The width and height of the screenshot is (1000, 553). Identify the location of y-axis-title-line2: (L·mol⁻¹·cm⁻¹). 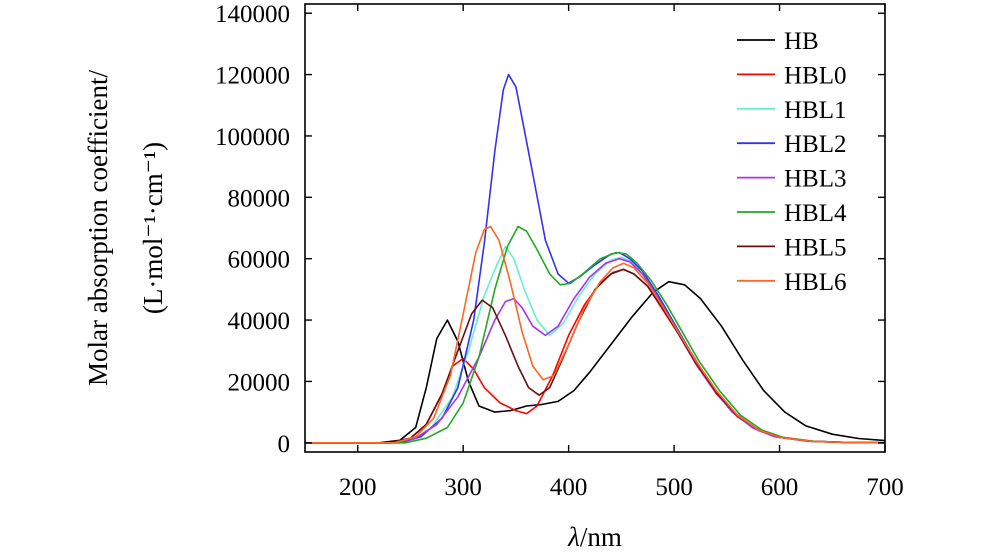
(153, 228).